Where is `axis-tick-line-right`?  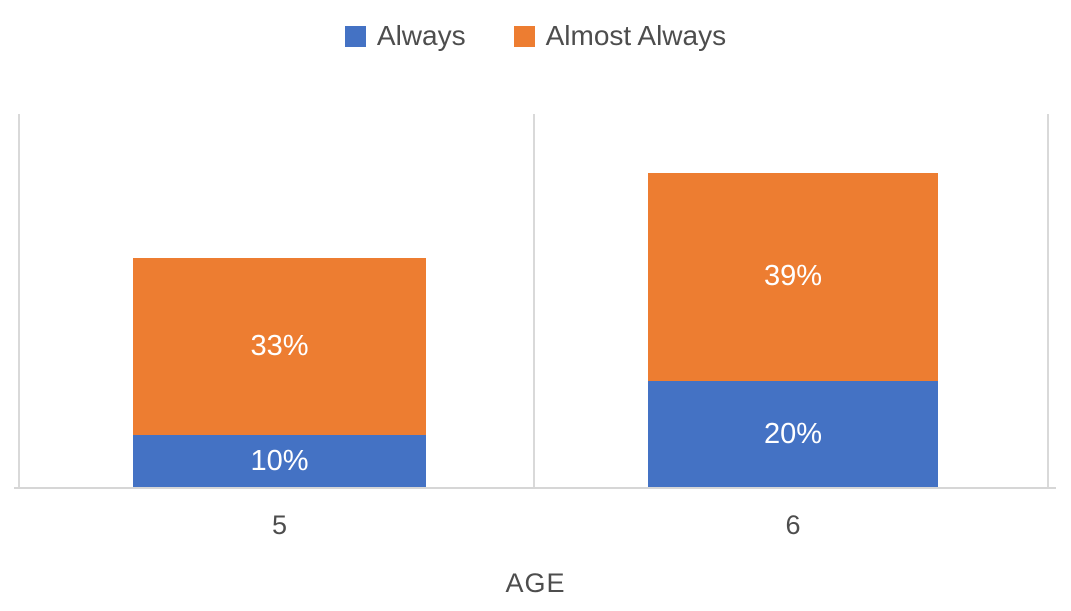
axis-tick-line-right is located at coordinates (1048, 301).